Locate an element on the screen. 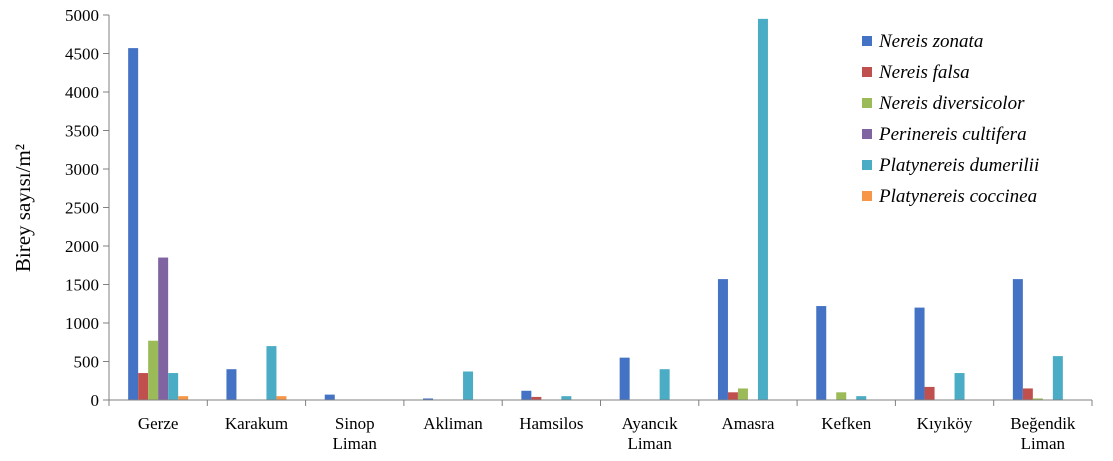  x-category-label-line: Kefken is located at coordinates (846, 423).